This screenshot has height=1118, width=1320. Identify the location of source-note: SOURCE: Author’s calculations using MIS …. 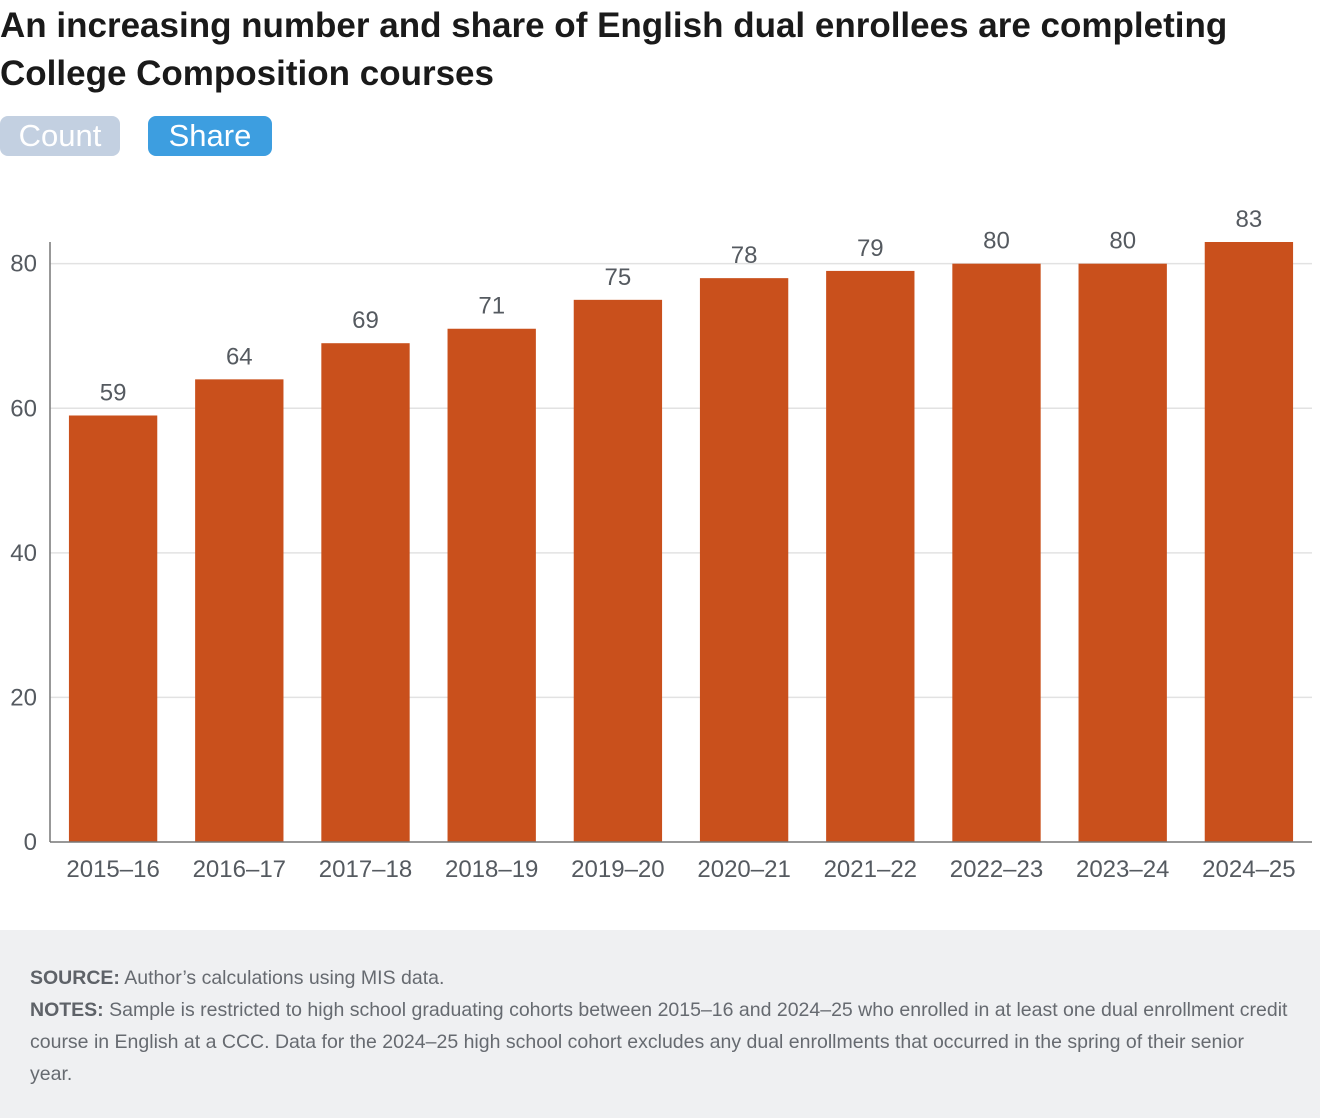
(660, 978).